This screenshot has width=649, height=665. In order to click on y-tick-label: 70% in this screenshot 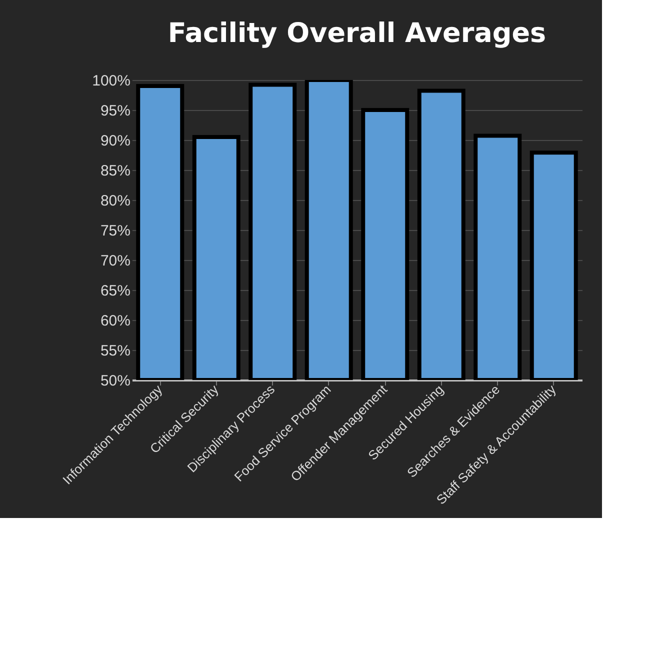, I will do `click(115, 261)`.